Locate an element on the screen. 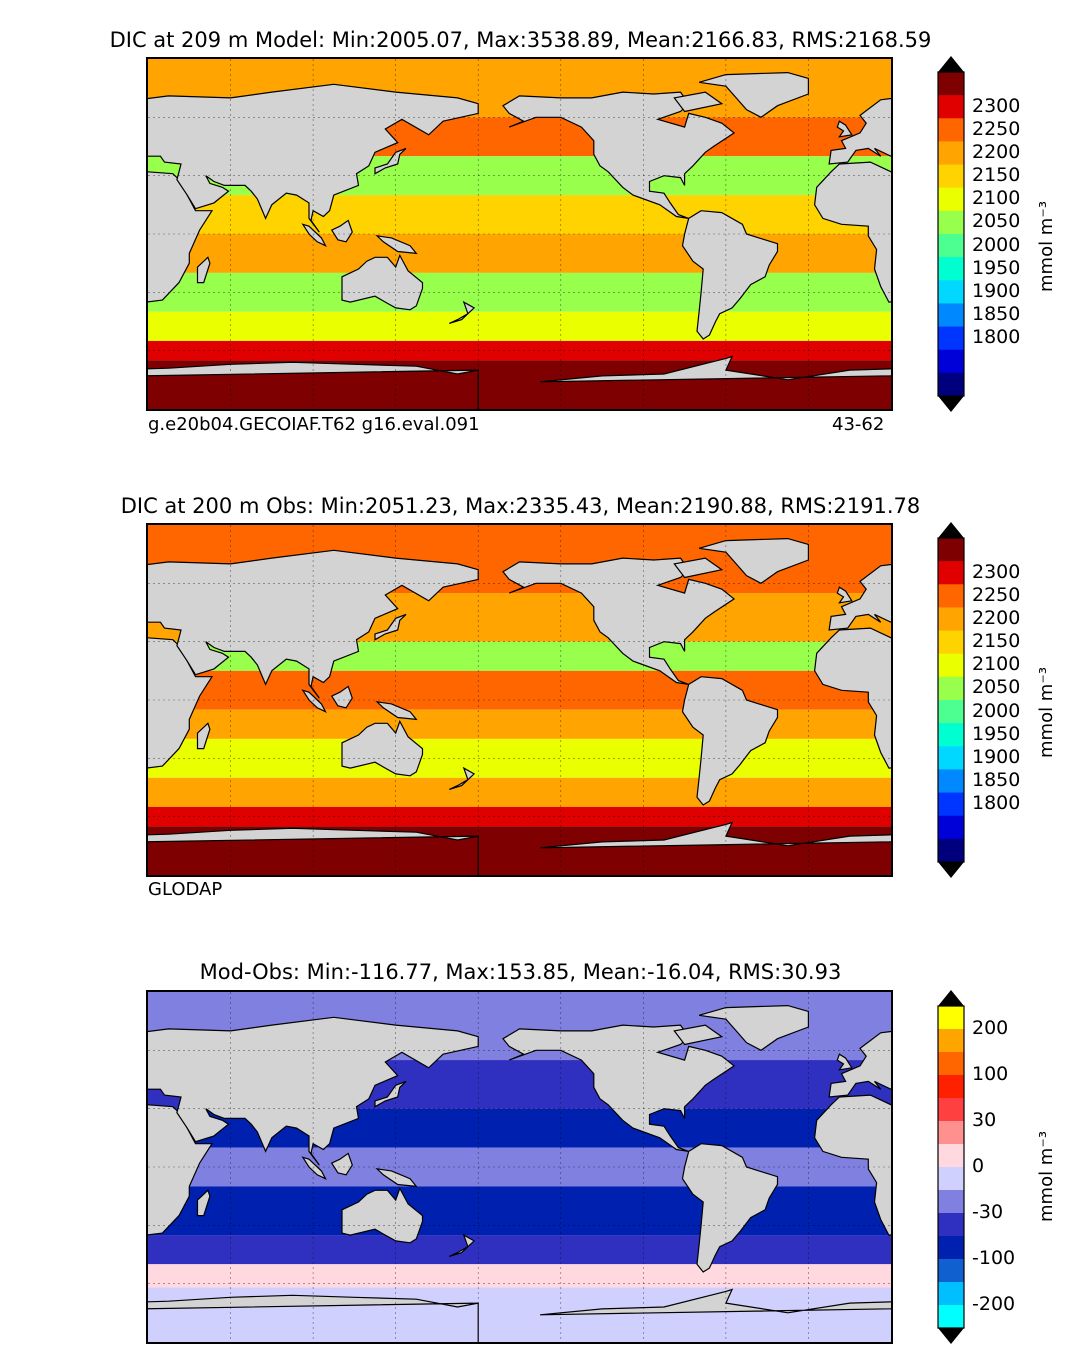 This screenshot has height=1372, width=1087. panel3-colorbar is located at coordinates (951, 1167).